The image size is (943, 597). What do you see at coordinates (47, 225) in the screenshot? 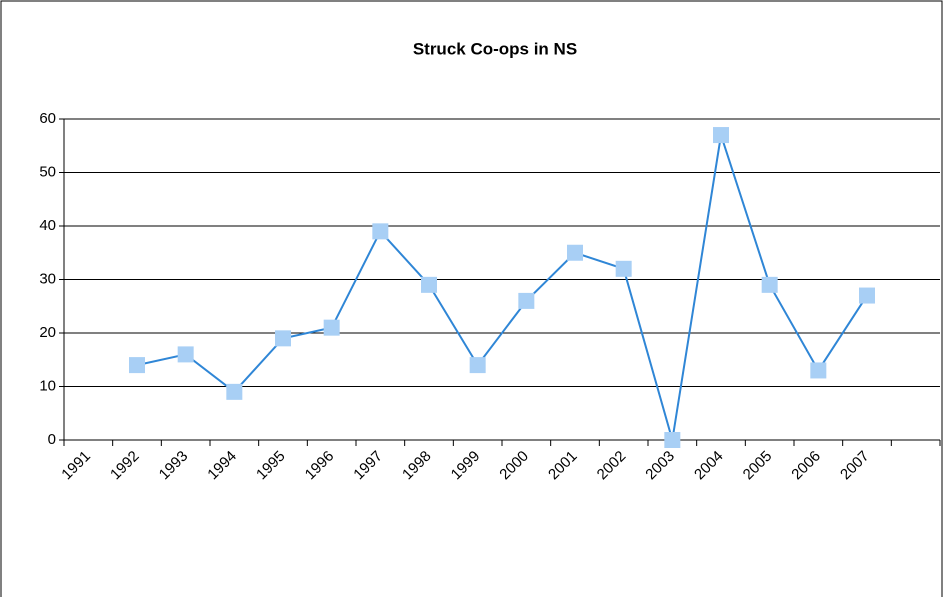
I see `y-tick-label: 40` at bounding box center [47, 225].